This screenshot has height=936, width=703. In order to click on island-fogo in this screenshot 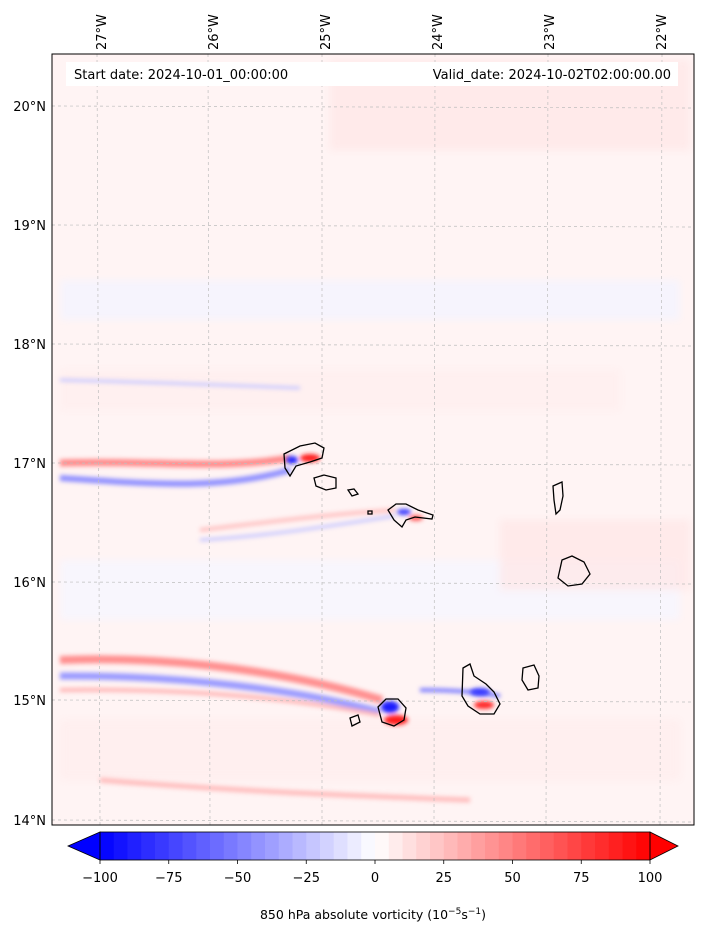, I will do `click(392, 712)`.